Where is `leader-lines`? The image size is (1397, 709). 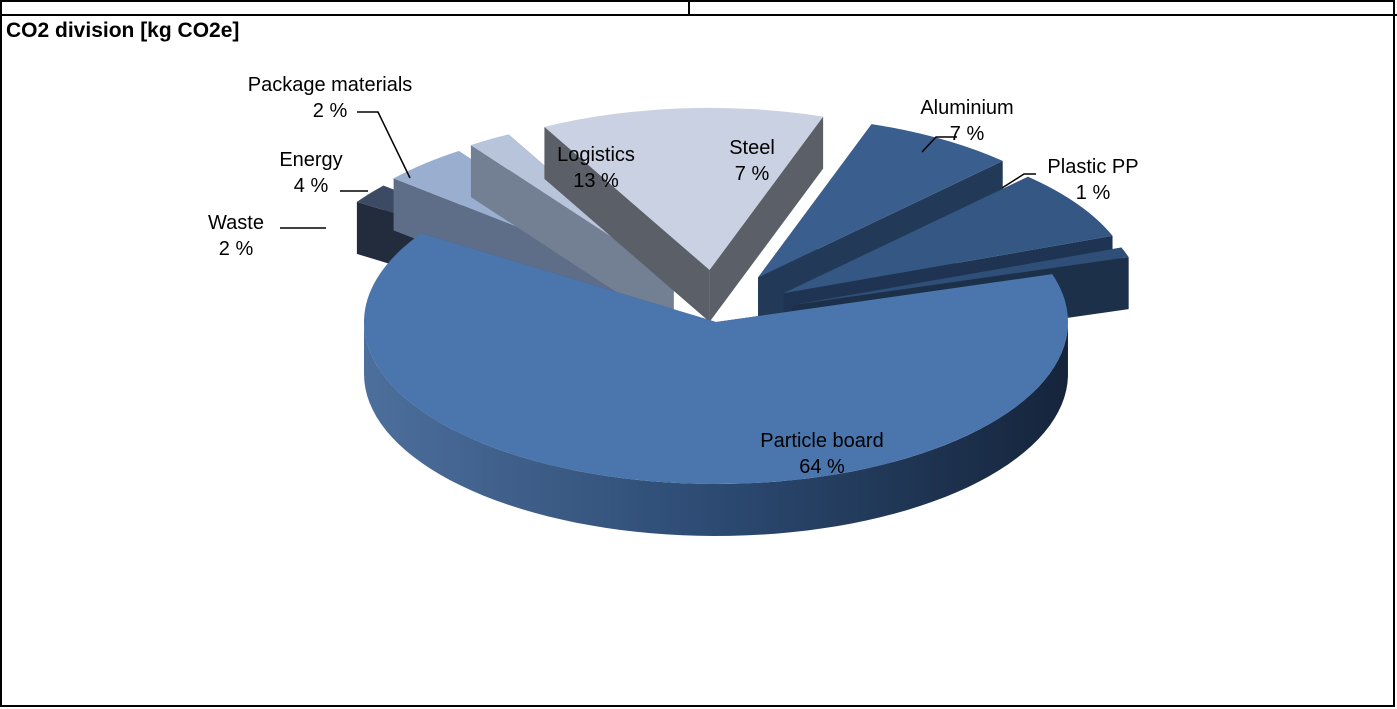 leader-lines is located at coordinates (658, 170).